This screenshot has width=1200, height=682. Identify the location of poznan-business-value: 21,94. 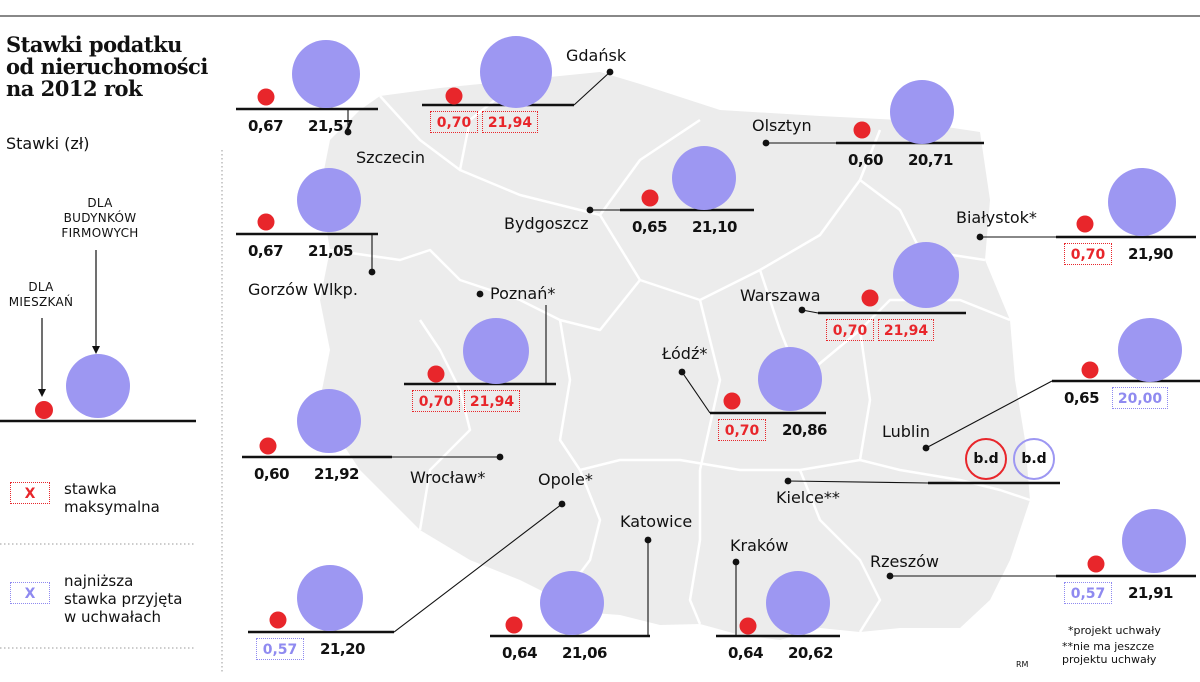
(492, 401).